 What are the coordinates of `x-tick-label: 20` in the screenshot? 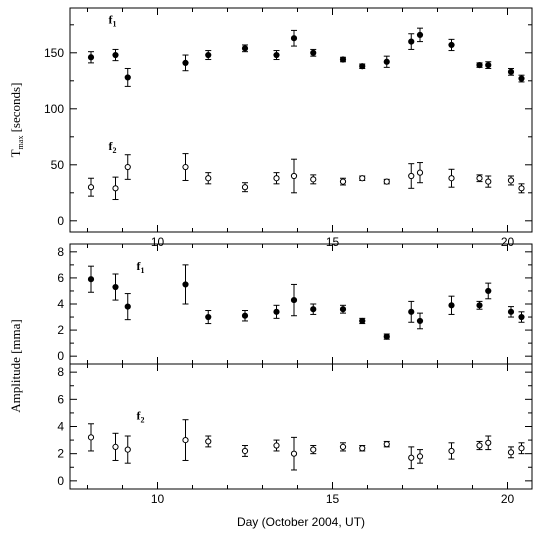 It's located at (508, 242).